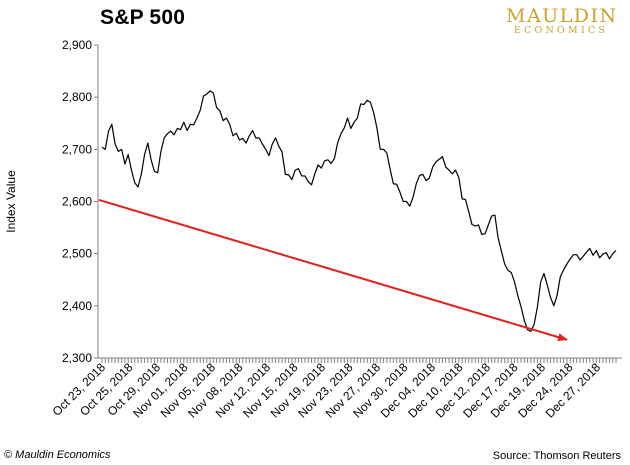 Image resolution: width=630 pixels, height=465 pixels. I want to click on mauldin-economics-logo: MAULDIN ECONOMICS, so click(561, 20).